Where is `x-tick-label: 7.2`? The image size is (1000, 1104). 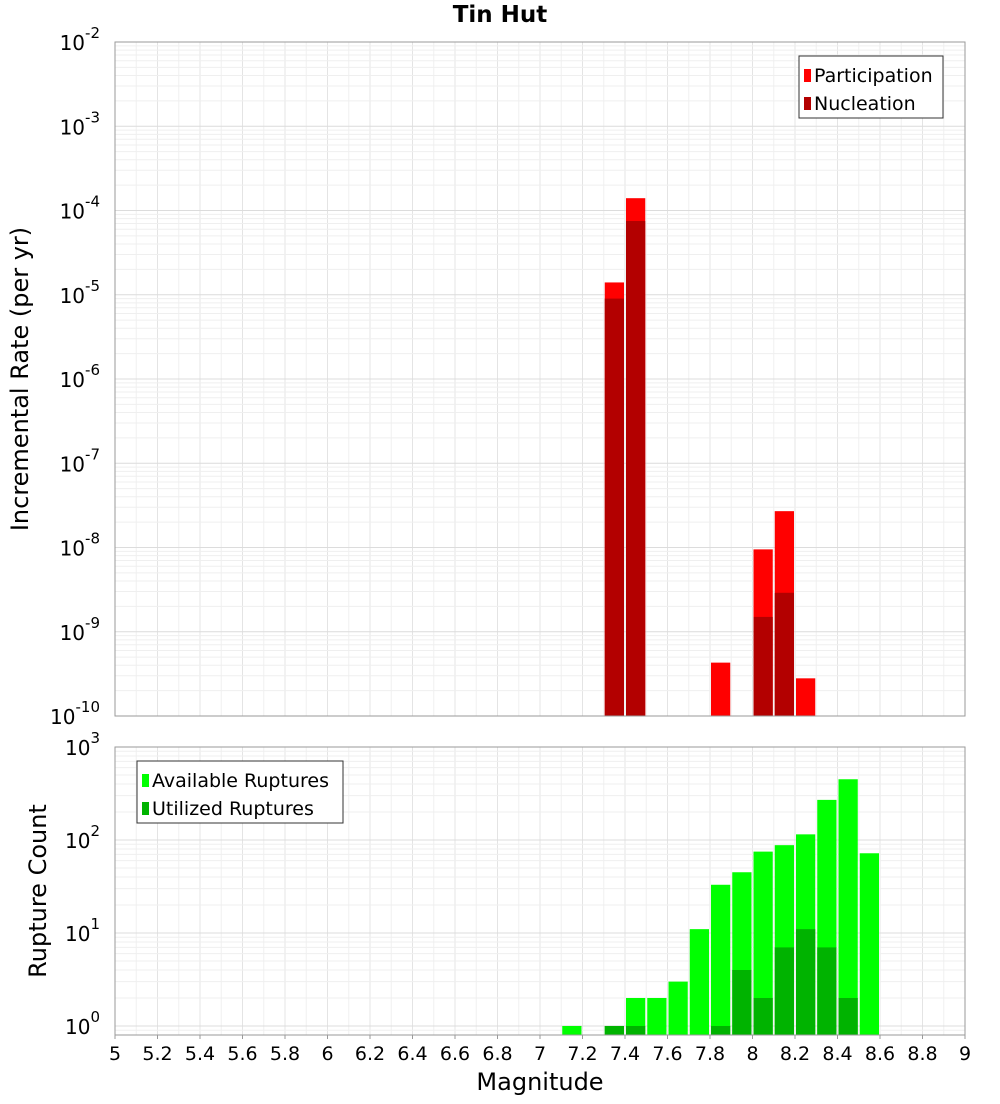 x-tick-label: 7.2 is located at coordinates (582, 1054).